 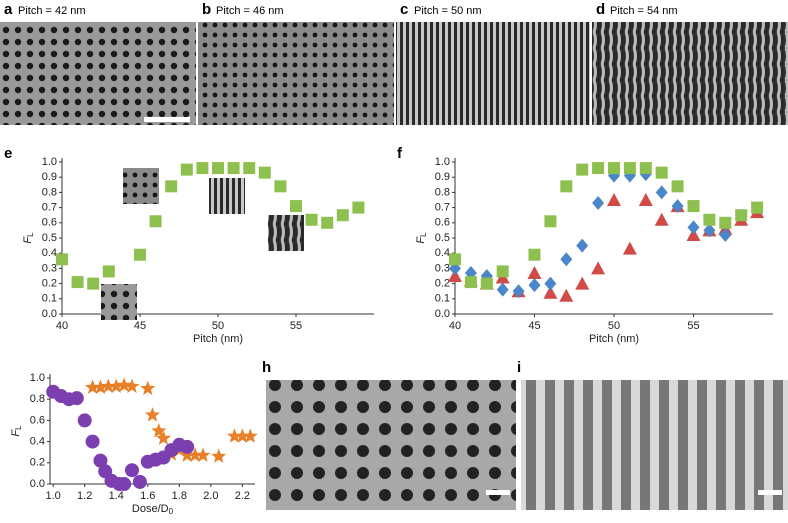 What do you see at coordinates (448, 11) in the screenshot?
I see `image-caption: Pitch = 50 nm` at bounding box center [448, 11].